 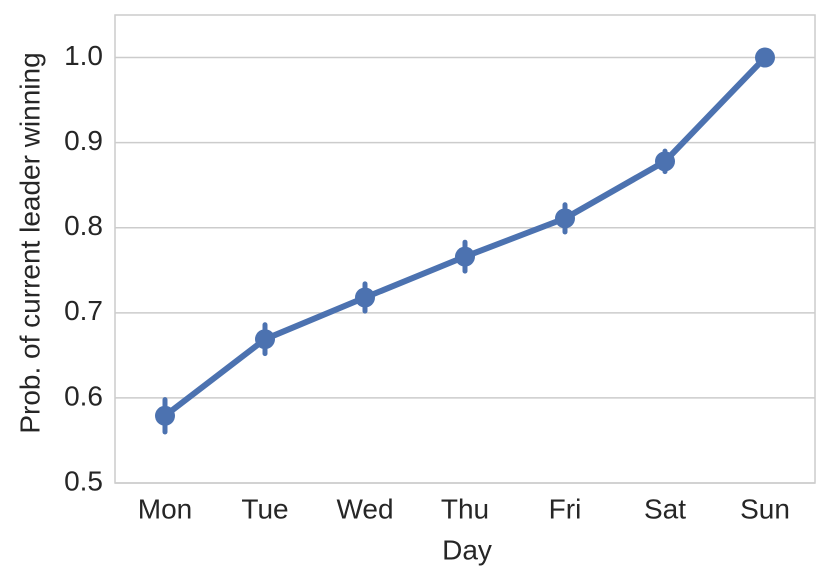 I want to click on x-tick-label: Sun, so click(x=765, y=508).